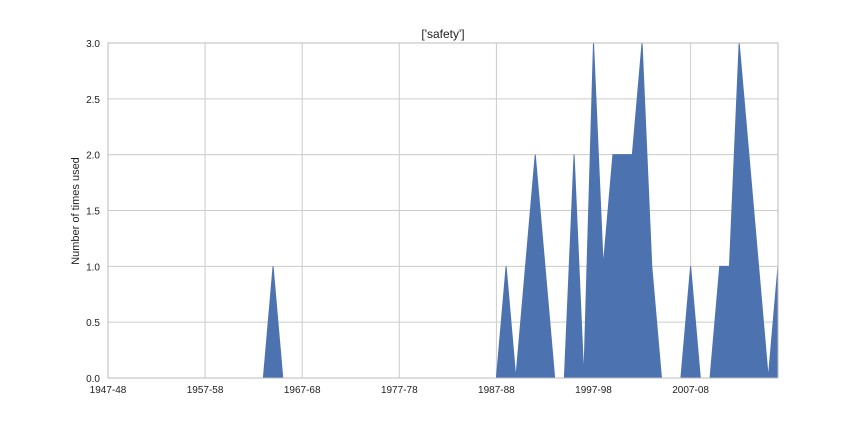 The width and height of the screenshot is (864, 432). Describe the element at coordinates (302, 390) in the screenshot. I see `x-tick-label: 1967-68` at that location.